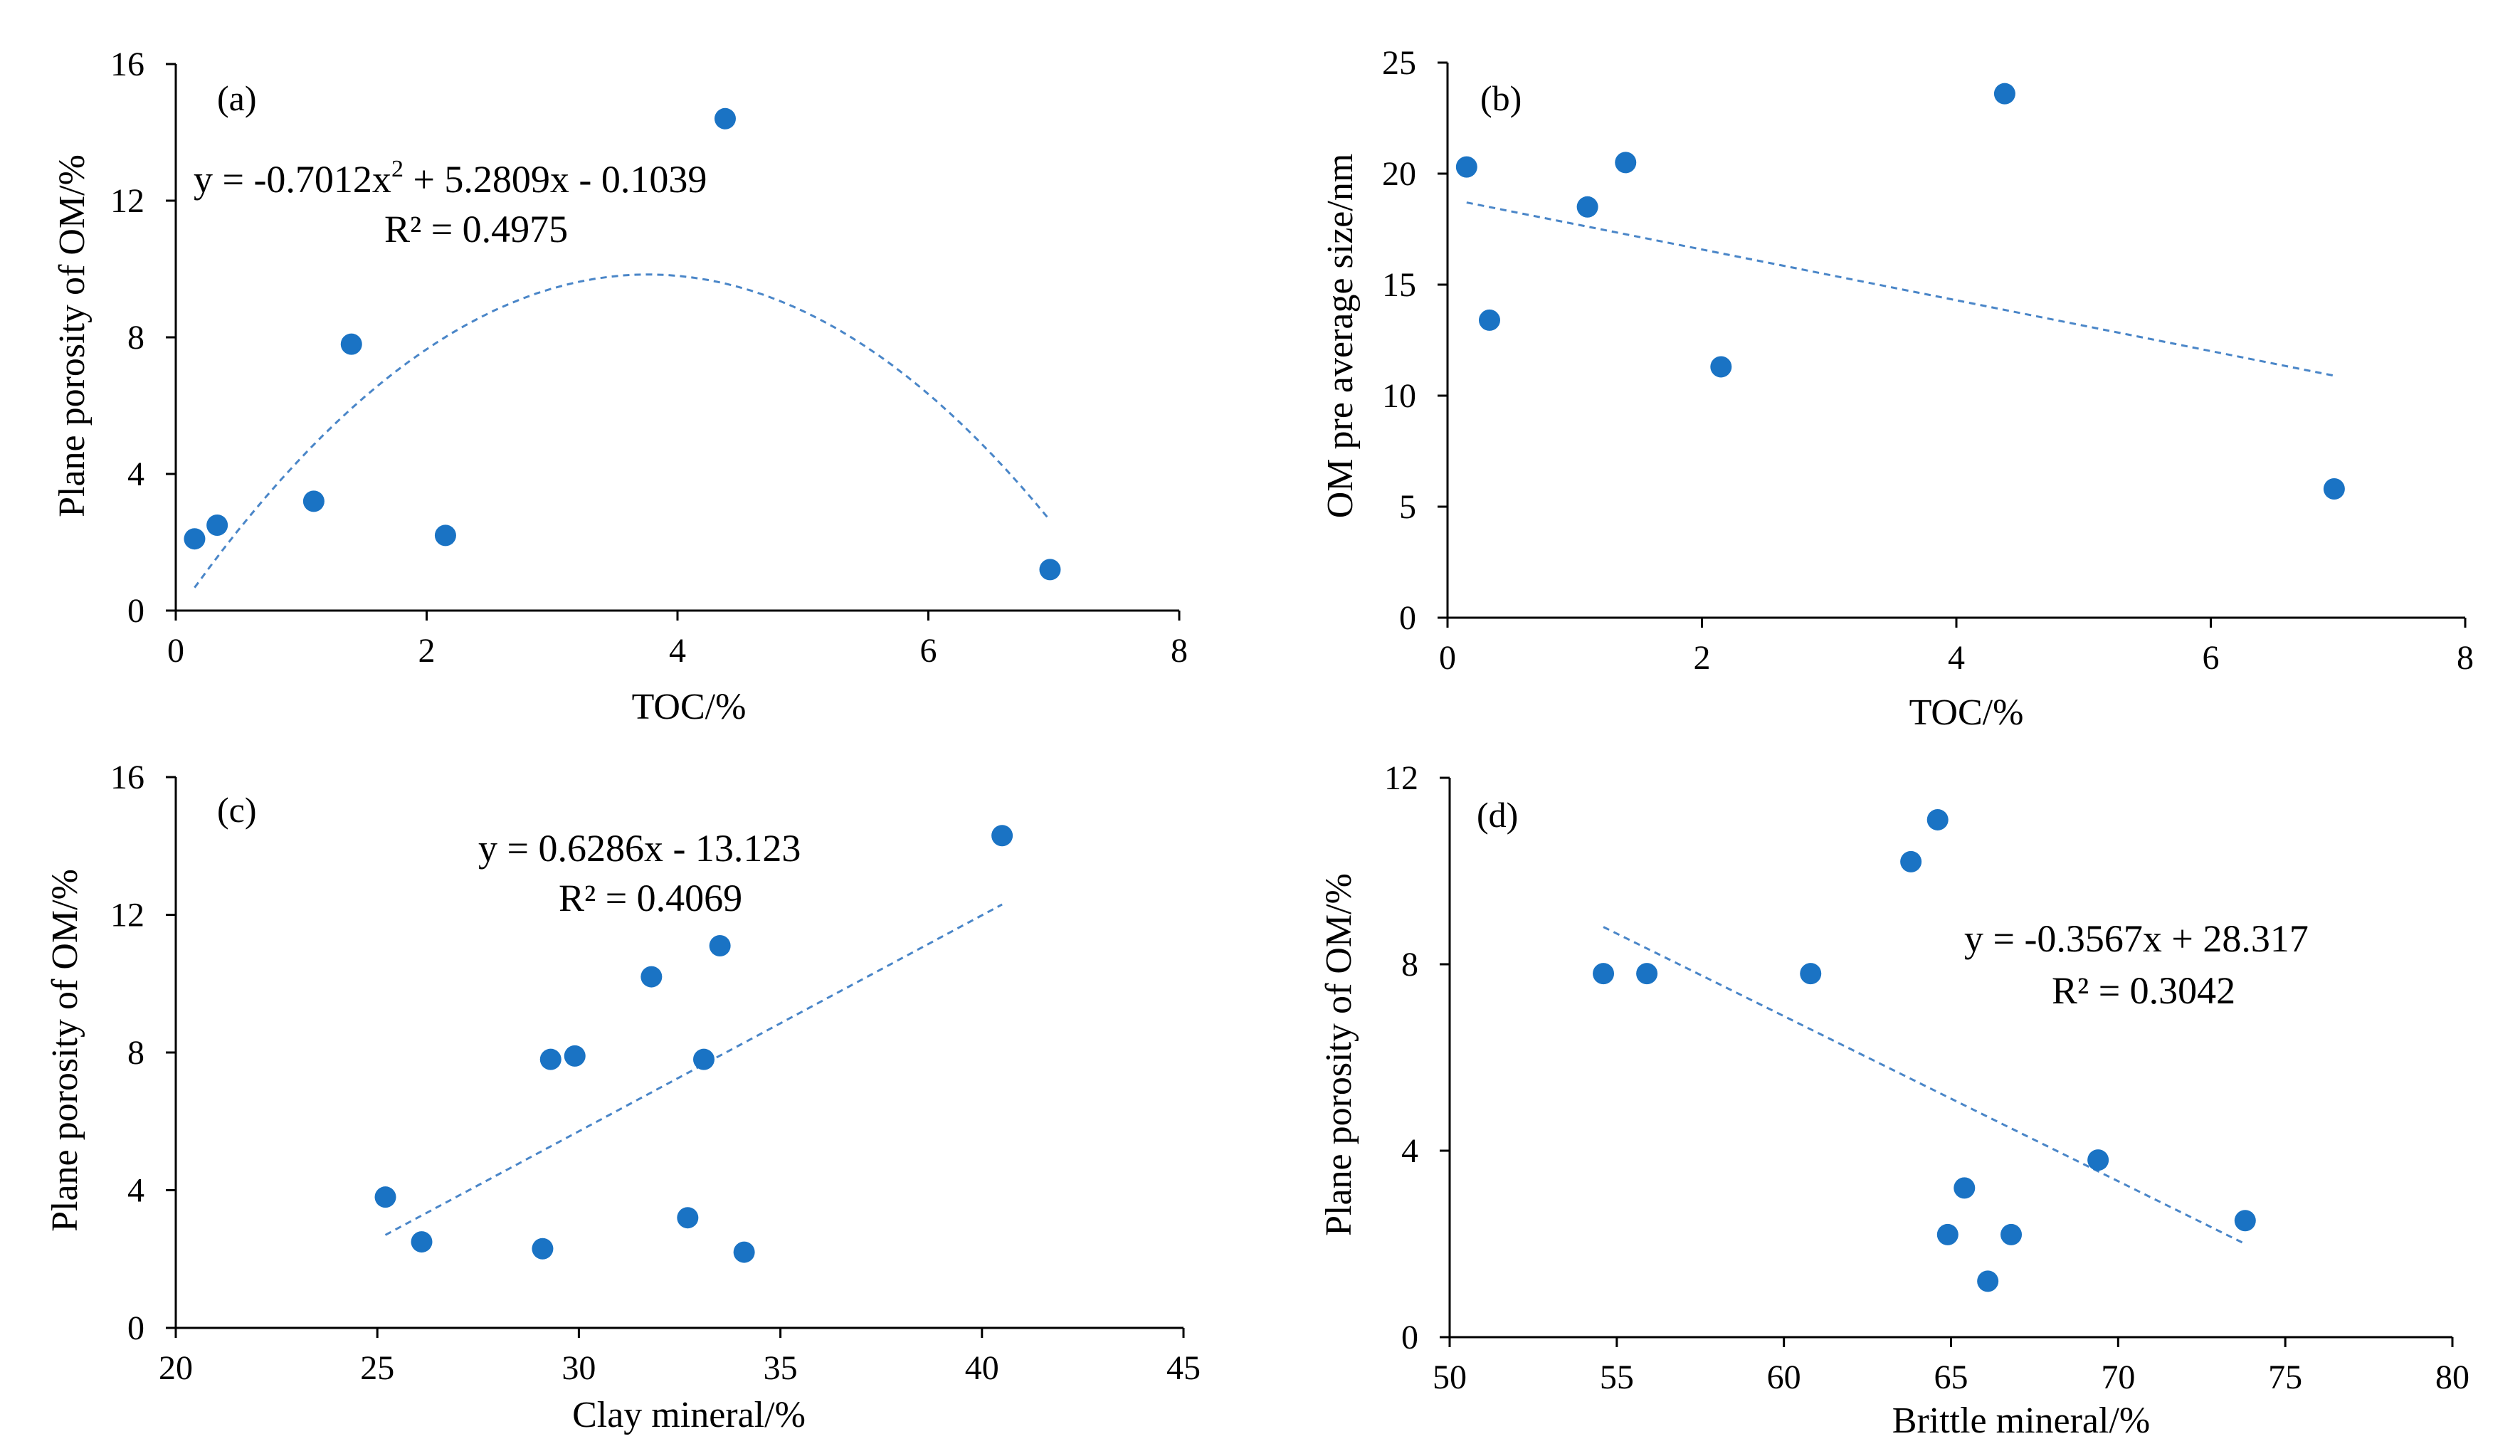  What do you see at coordinates (397, 169) in the screenshot?
I see `panel-a-equation-exponent: 2` at bounding box center [397, 169].